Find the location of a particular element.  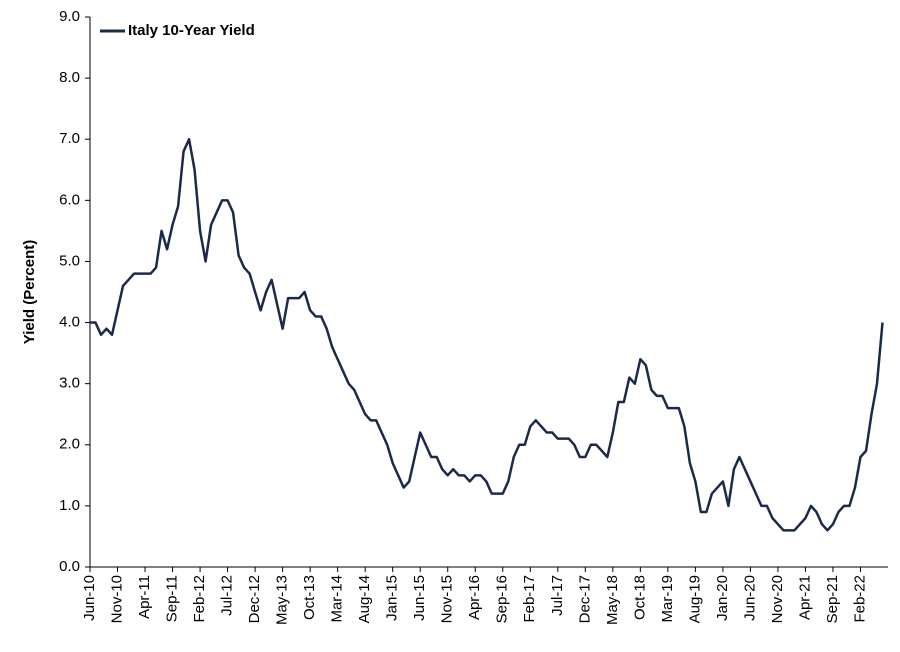

x-tick-label: Sep-11 is located at coordinates (172, 598).